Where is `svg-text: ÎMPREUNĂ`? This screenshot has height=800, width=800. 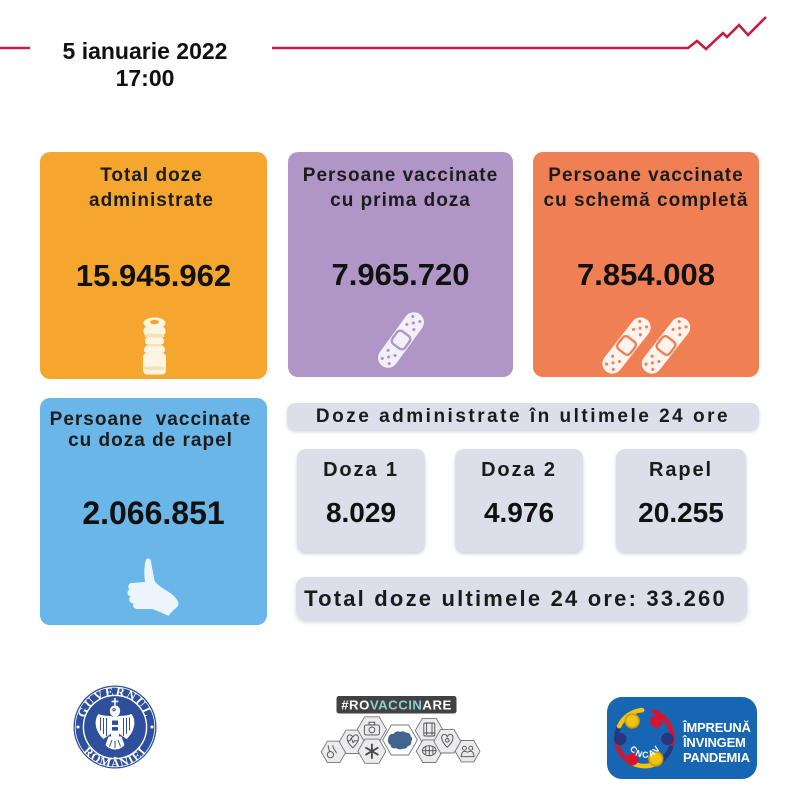 svg-text: ÎMPREUNĂ is located at coordinates (717, 727).